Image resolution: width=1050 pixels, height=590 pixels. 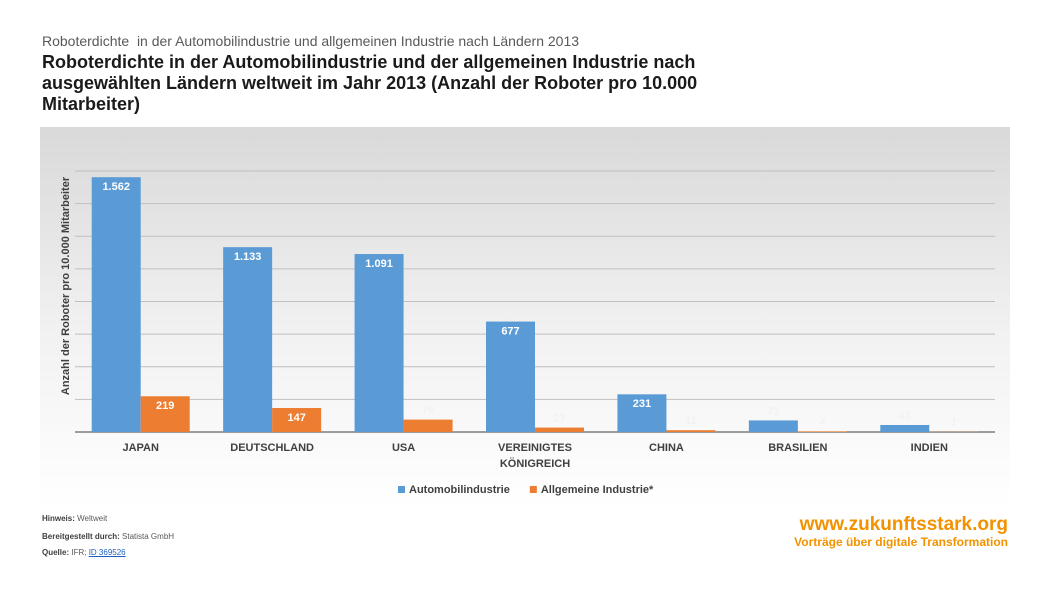 I want to click on value-label: 1, so click(x=954, y=423).